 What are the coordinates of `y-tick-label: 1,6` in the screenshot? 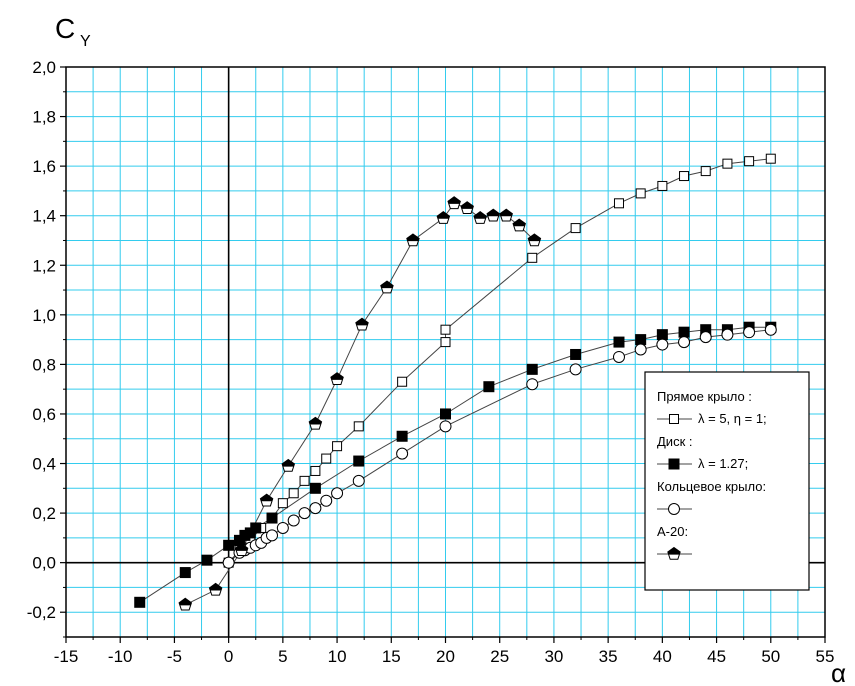 It's located at (44, 166).